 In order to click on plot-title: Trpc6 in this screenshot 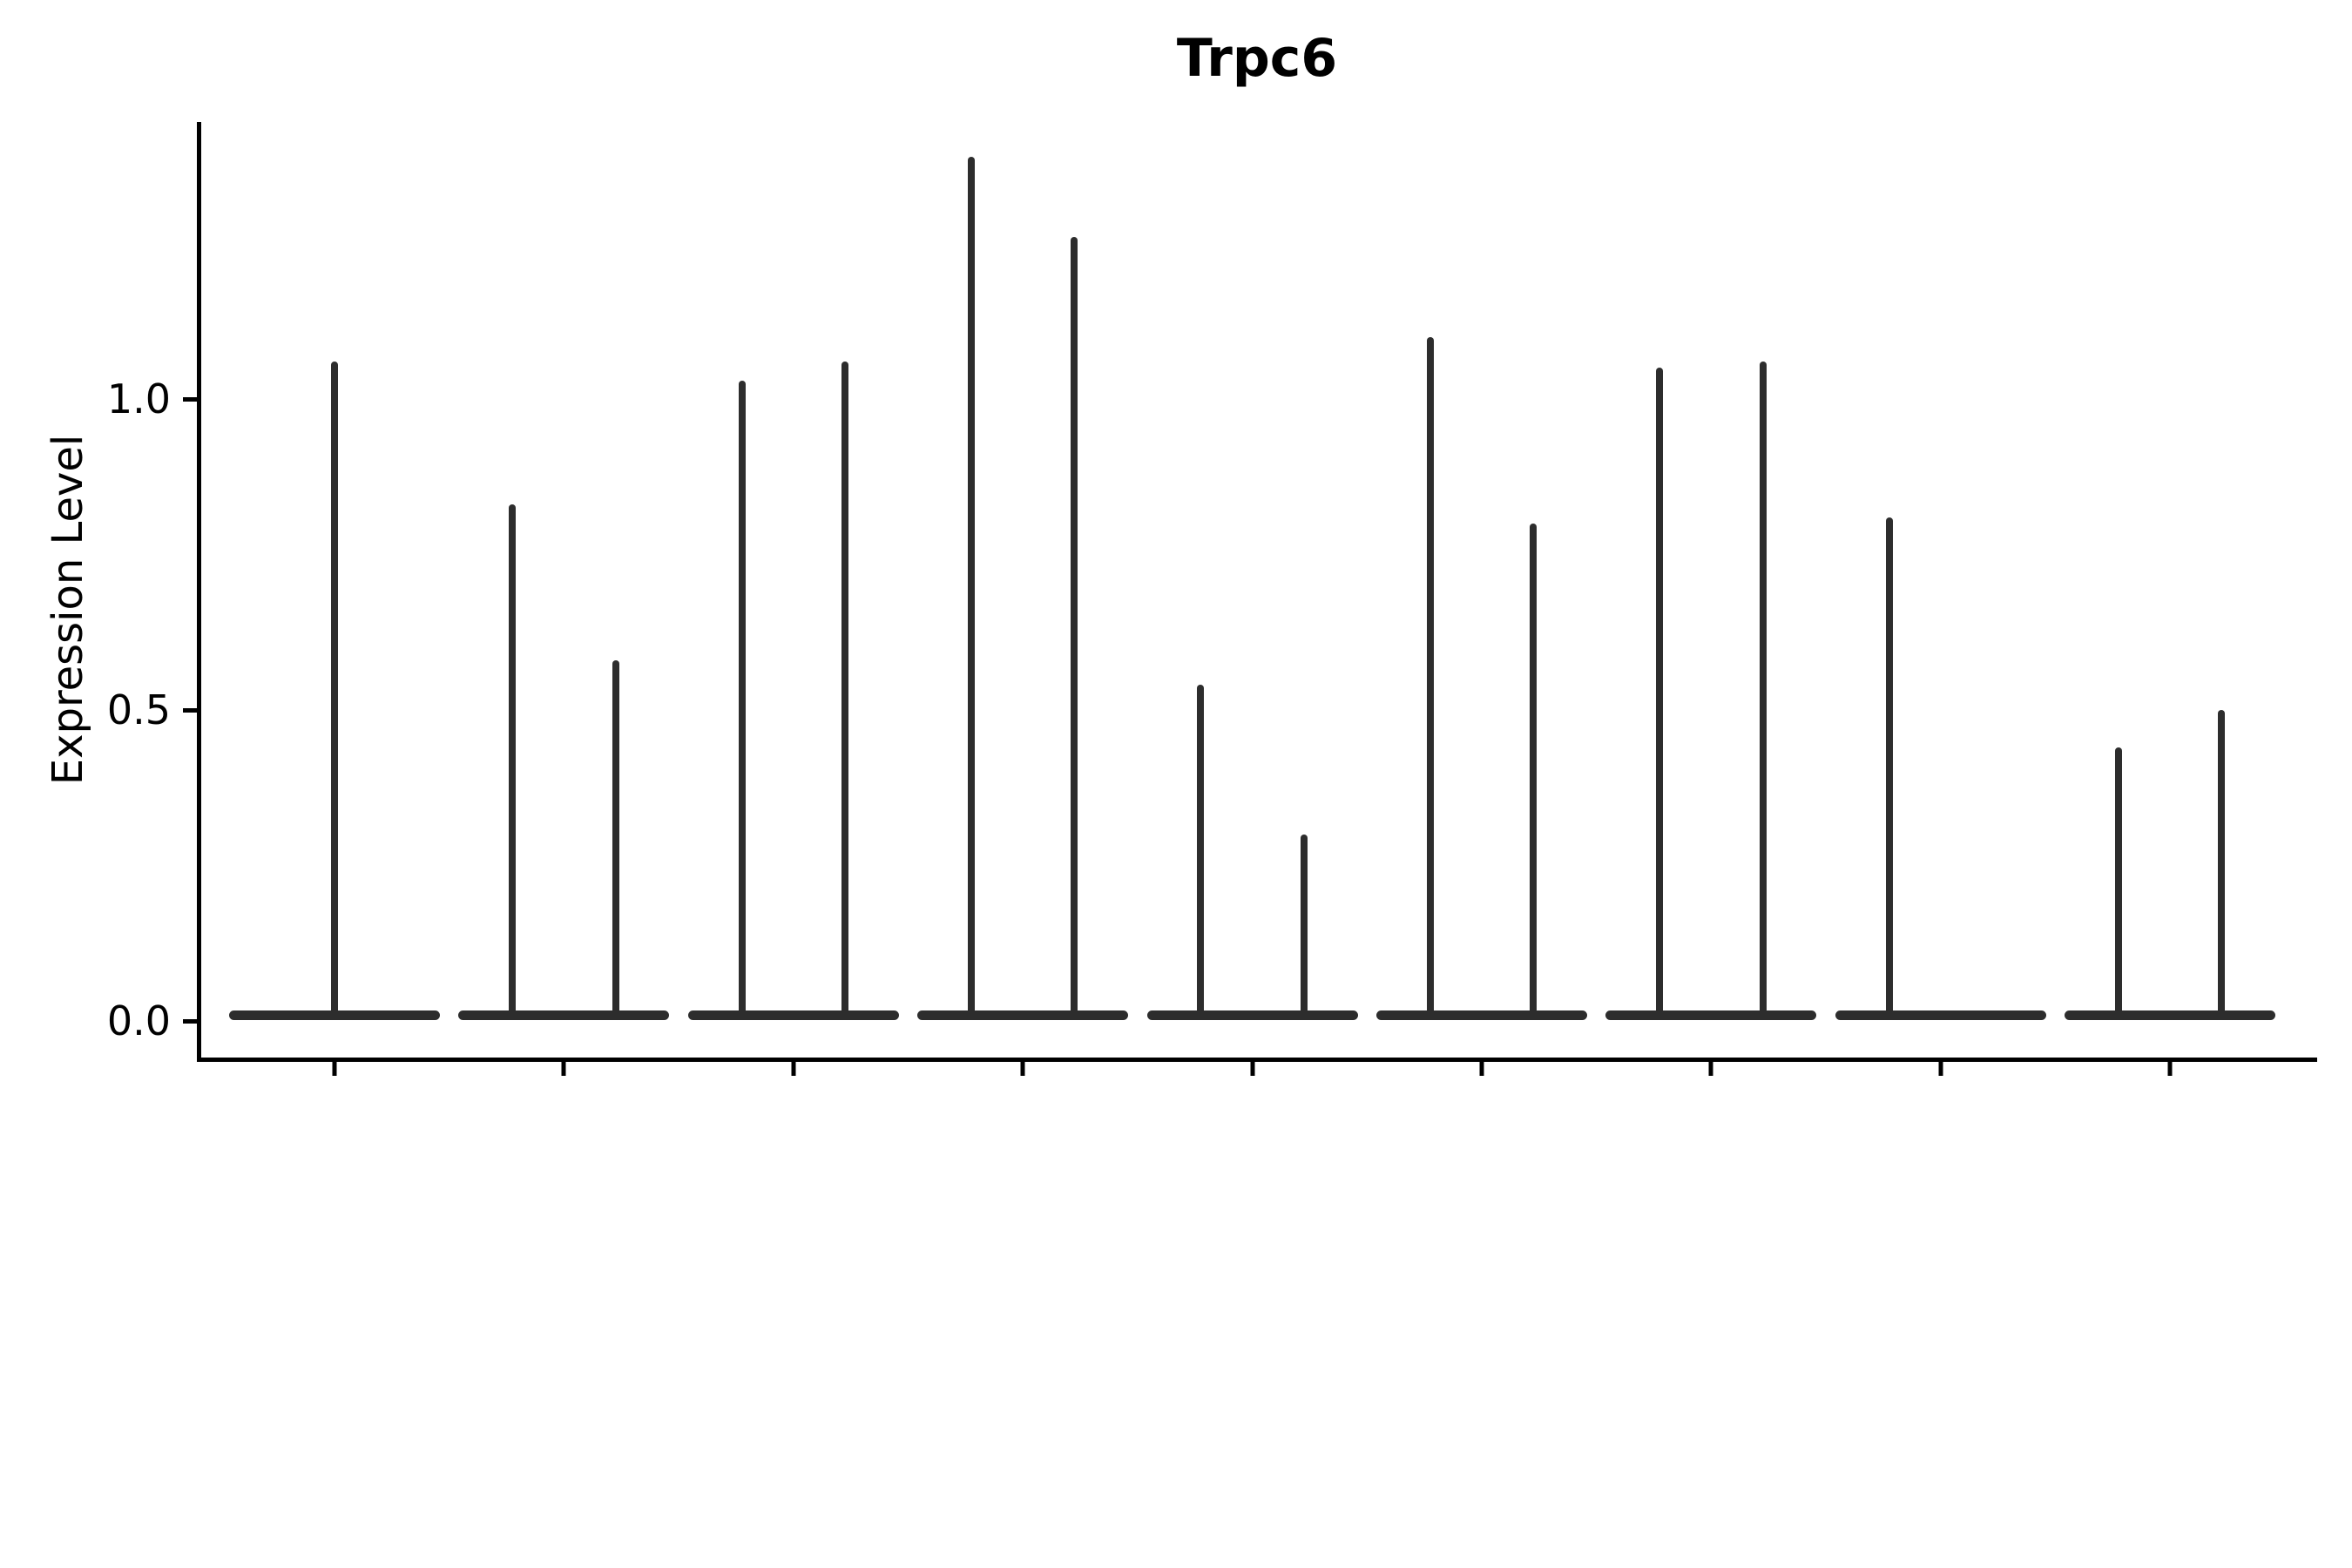, I will do `click(1257, 58)`.